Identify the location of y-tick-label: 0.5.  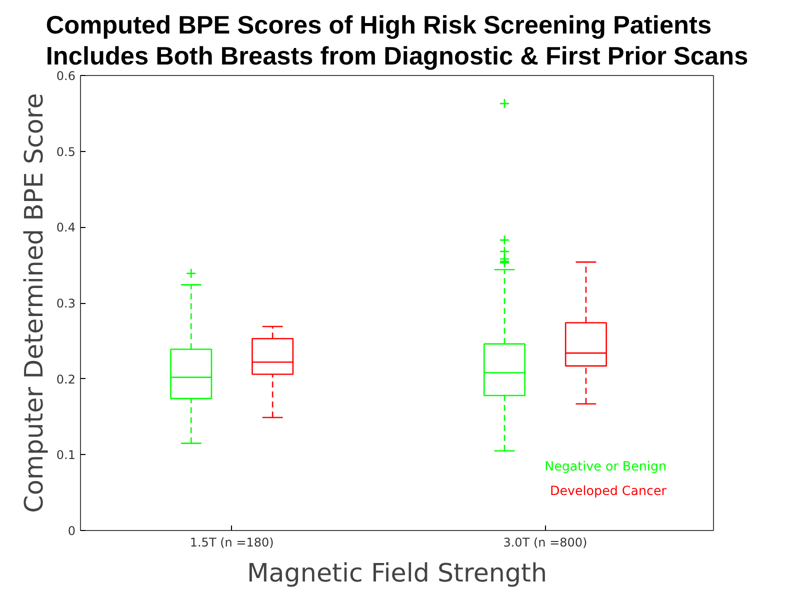
(66, 151).